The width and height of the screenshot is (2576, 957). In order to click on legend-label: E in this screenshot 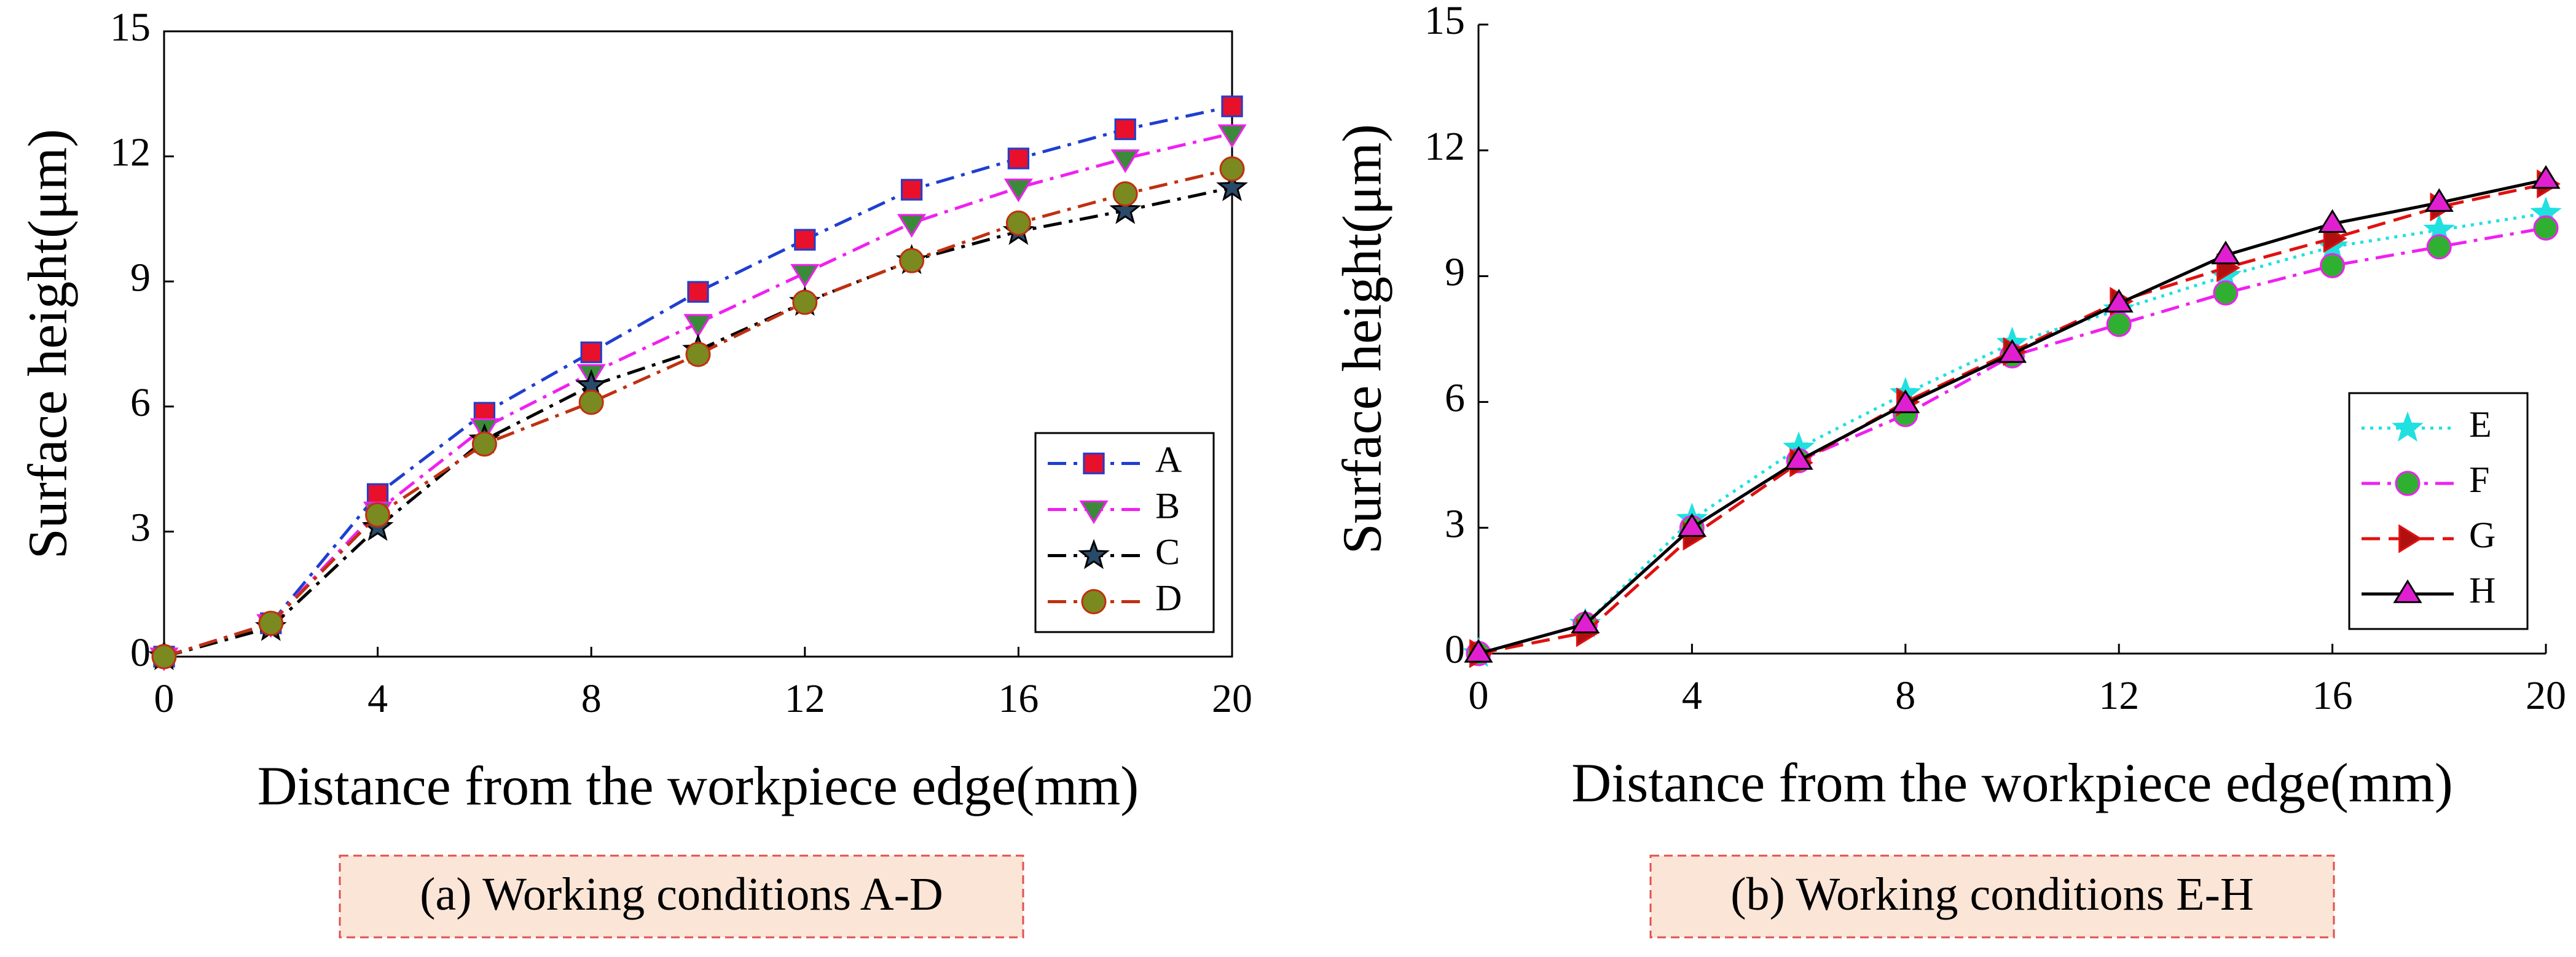, I will do `click(2480, 424)`.